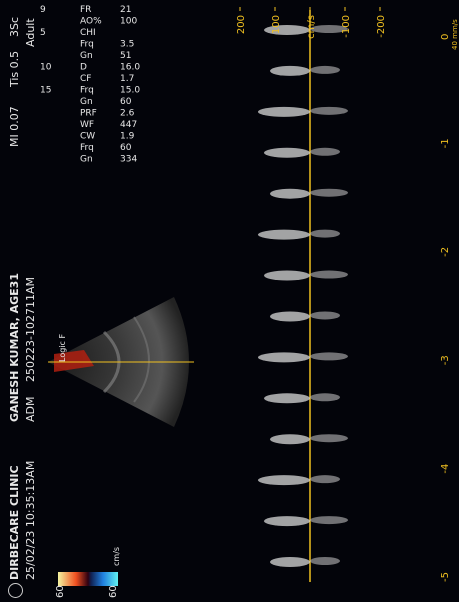  Describe the element at coordinates (85, 79) in the screenshot. I see `param-text: CF` at that location.